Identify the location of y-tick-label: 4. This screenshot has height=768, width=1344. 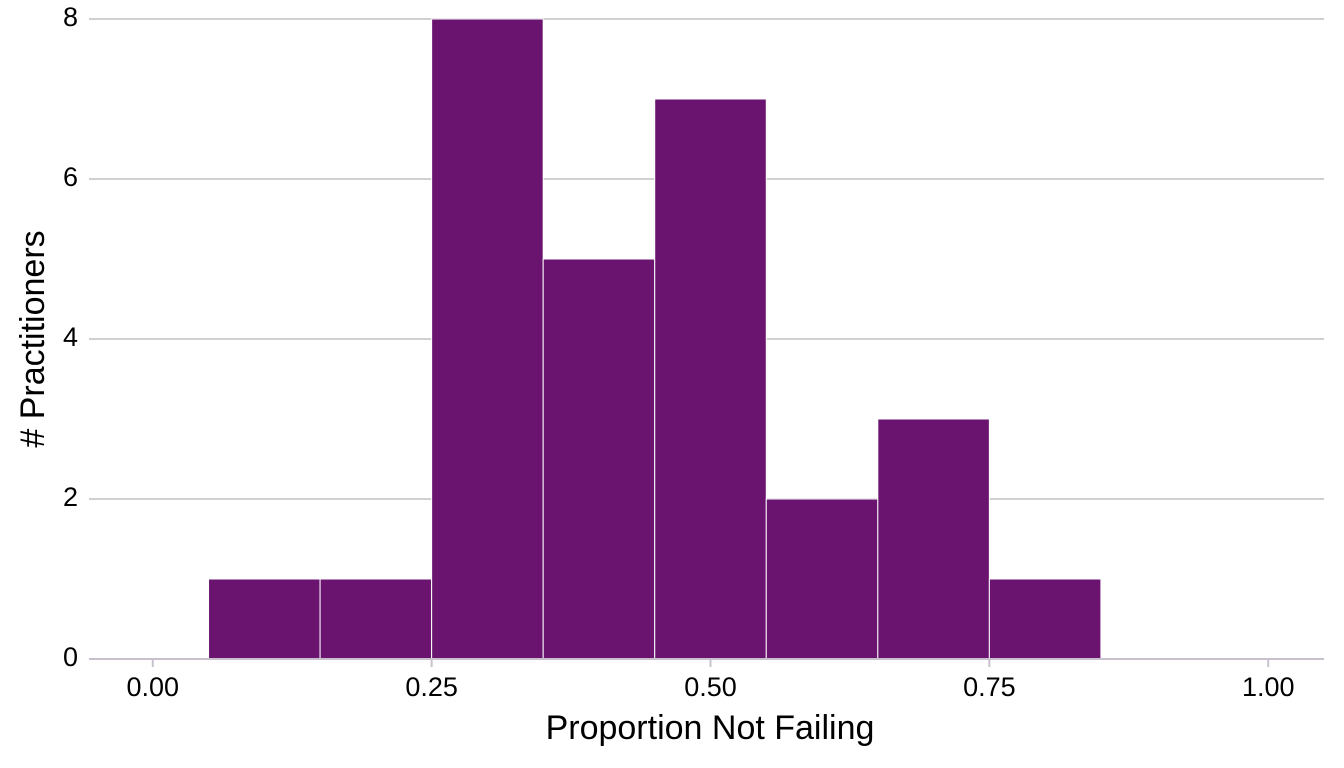
(70, 337).